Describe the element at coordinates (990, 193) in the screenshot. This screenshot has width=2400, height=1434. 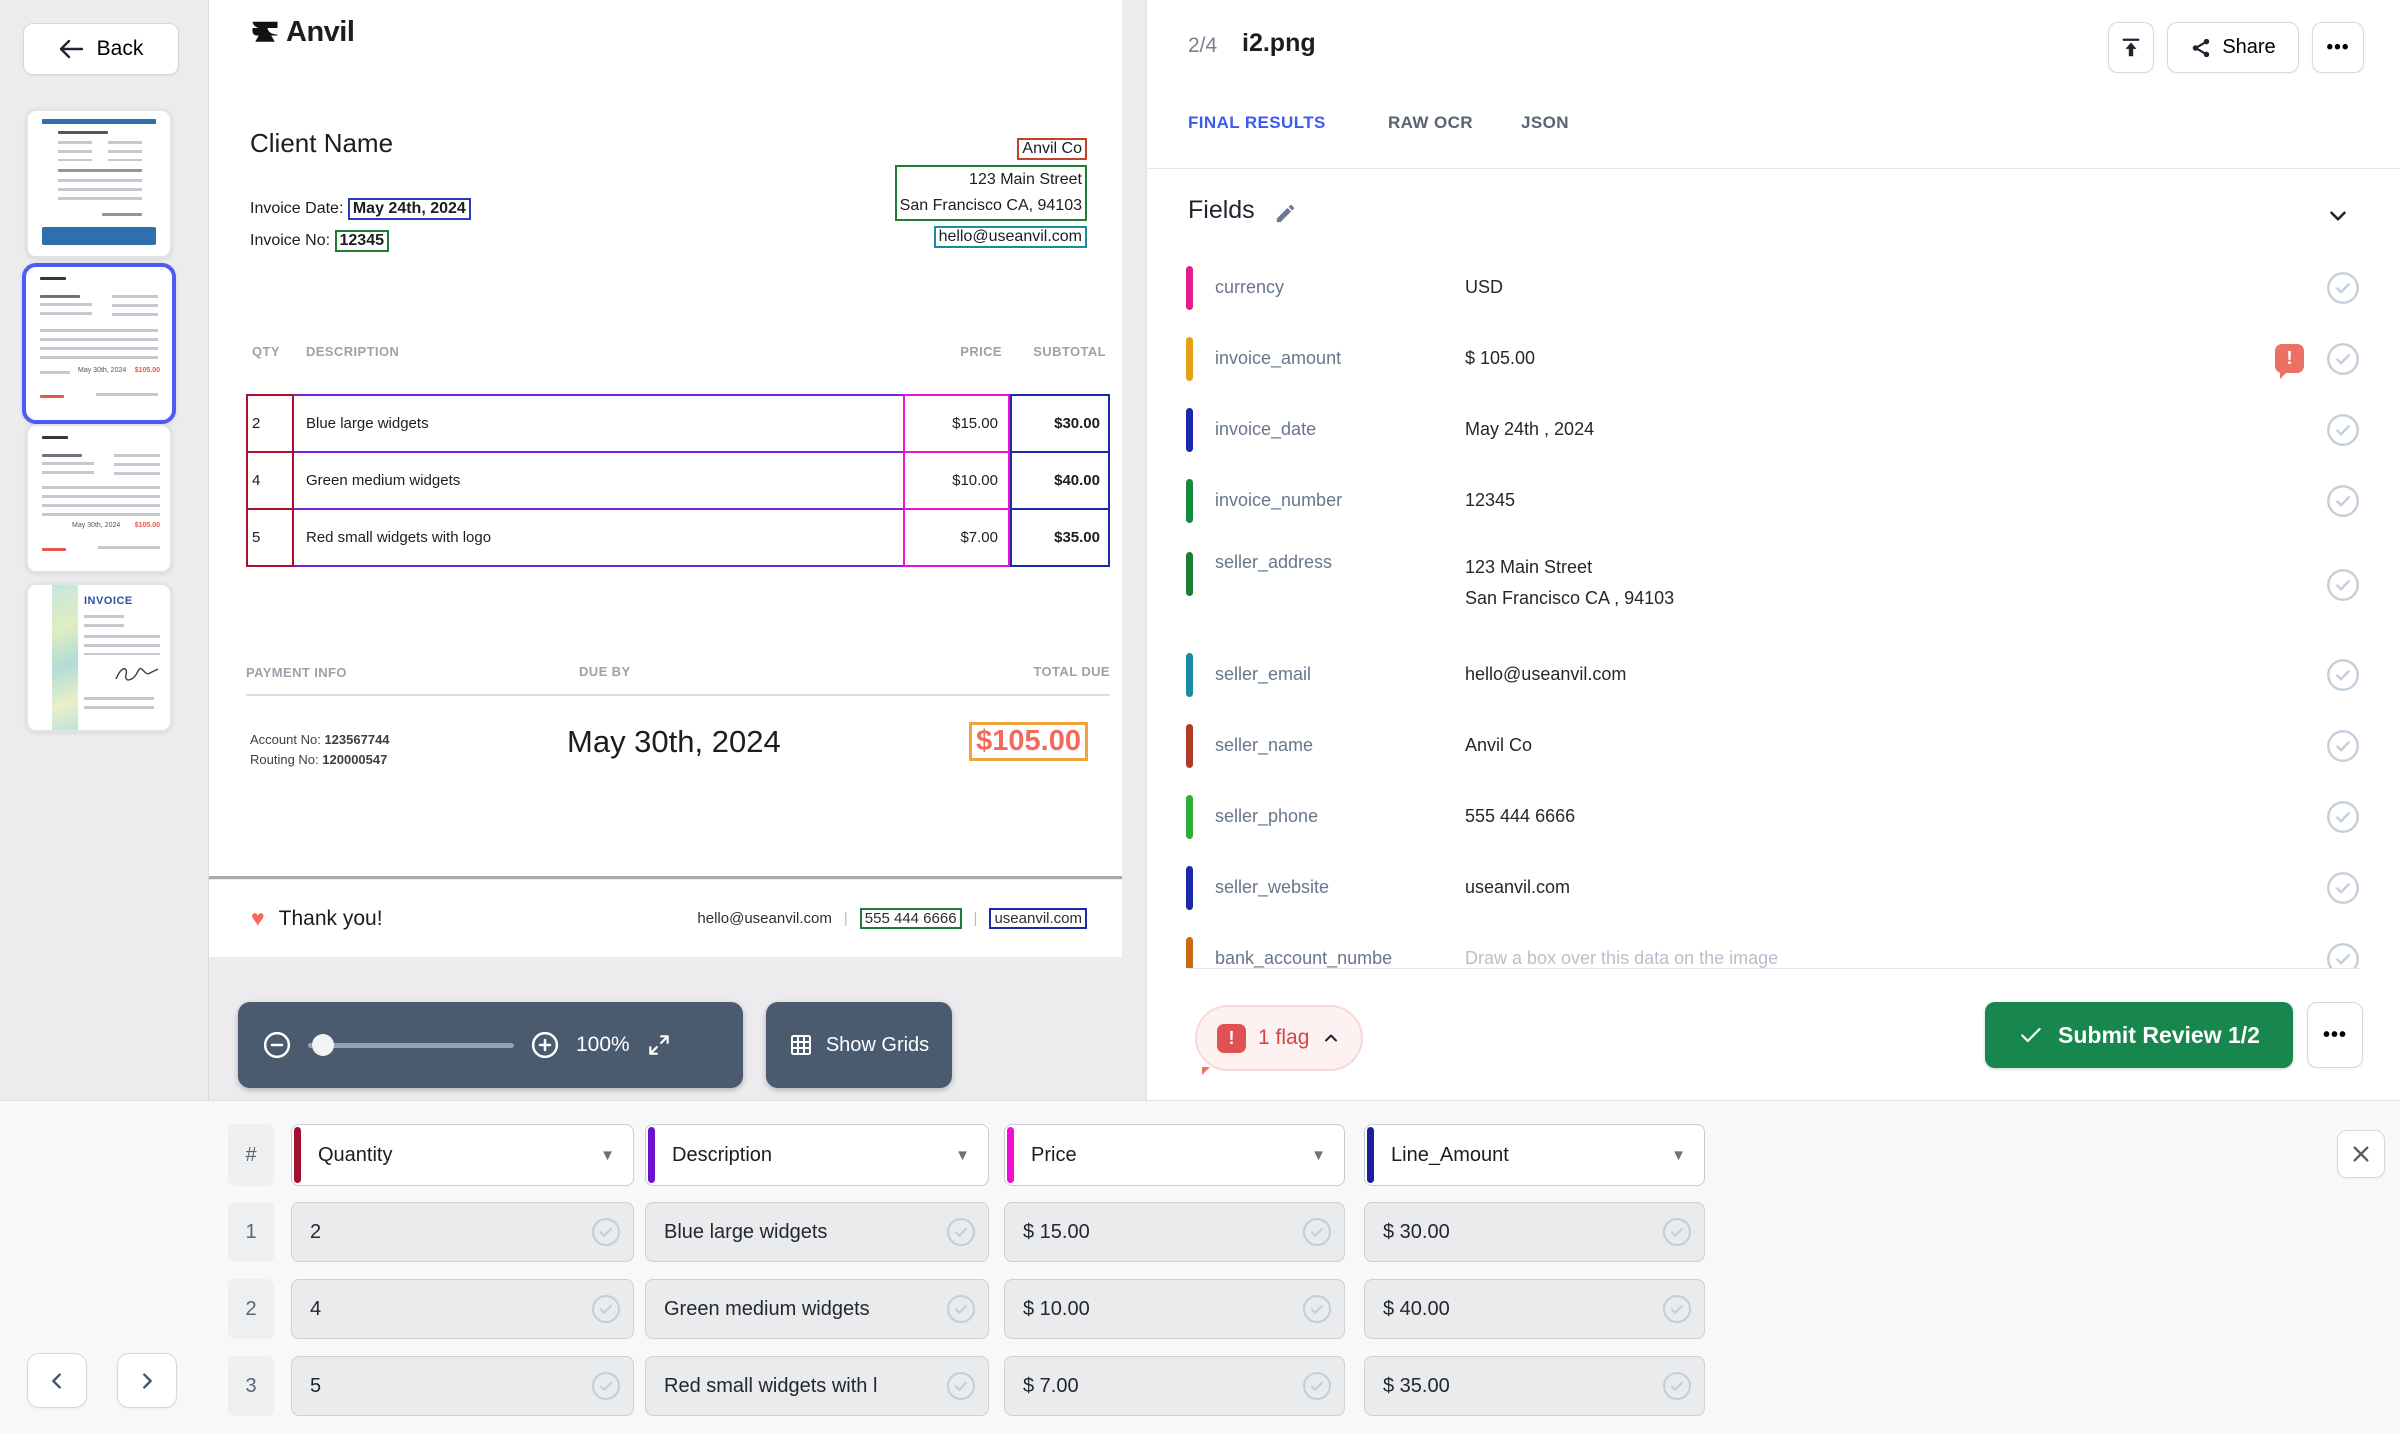
I see `seller-address-annotation: 123 Main Street San Francisco CA, 94103` at that location.